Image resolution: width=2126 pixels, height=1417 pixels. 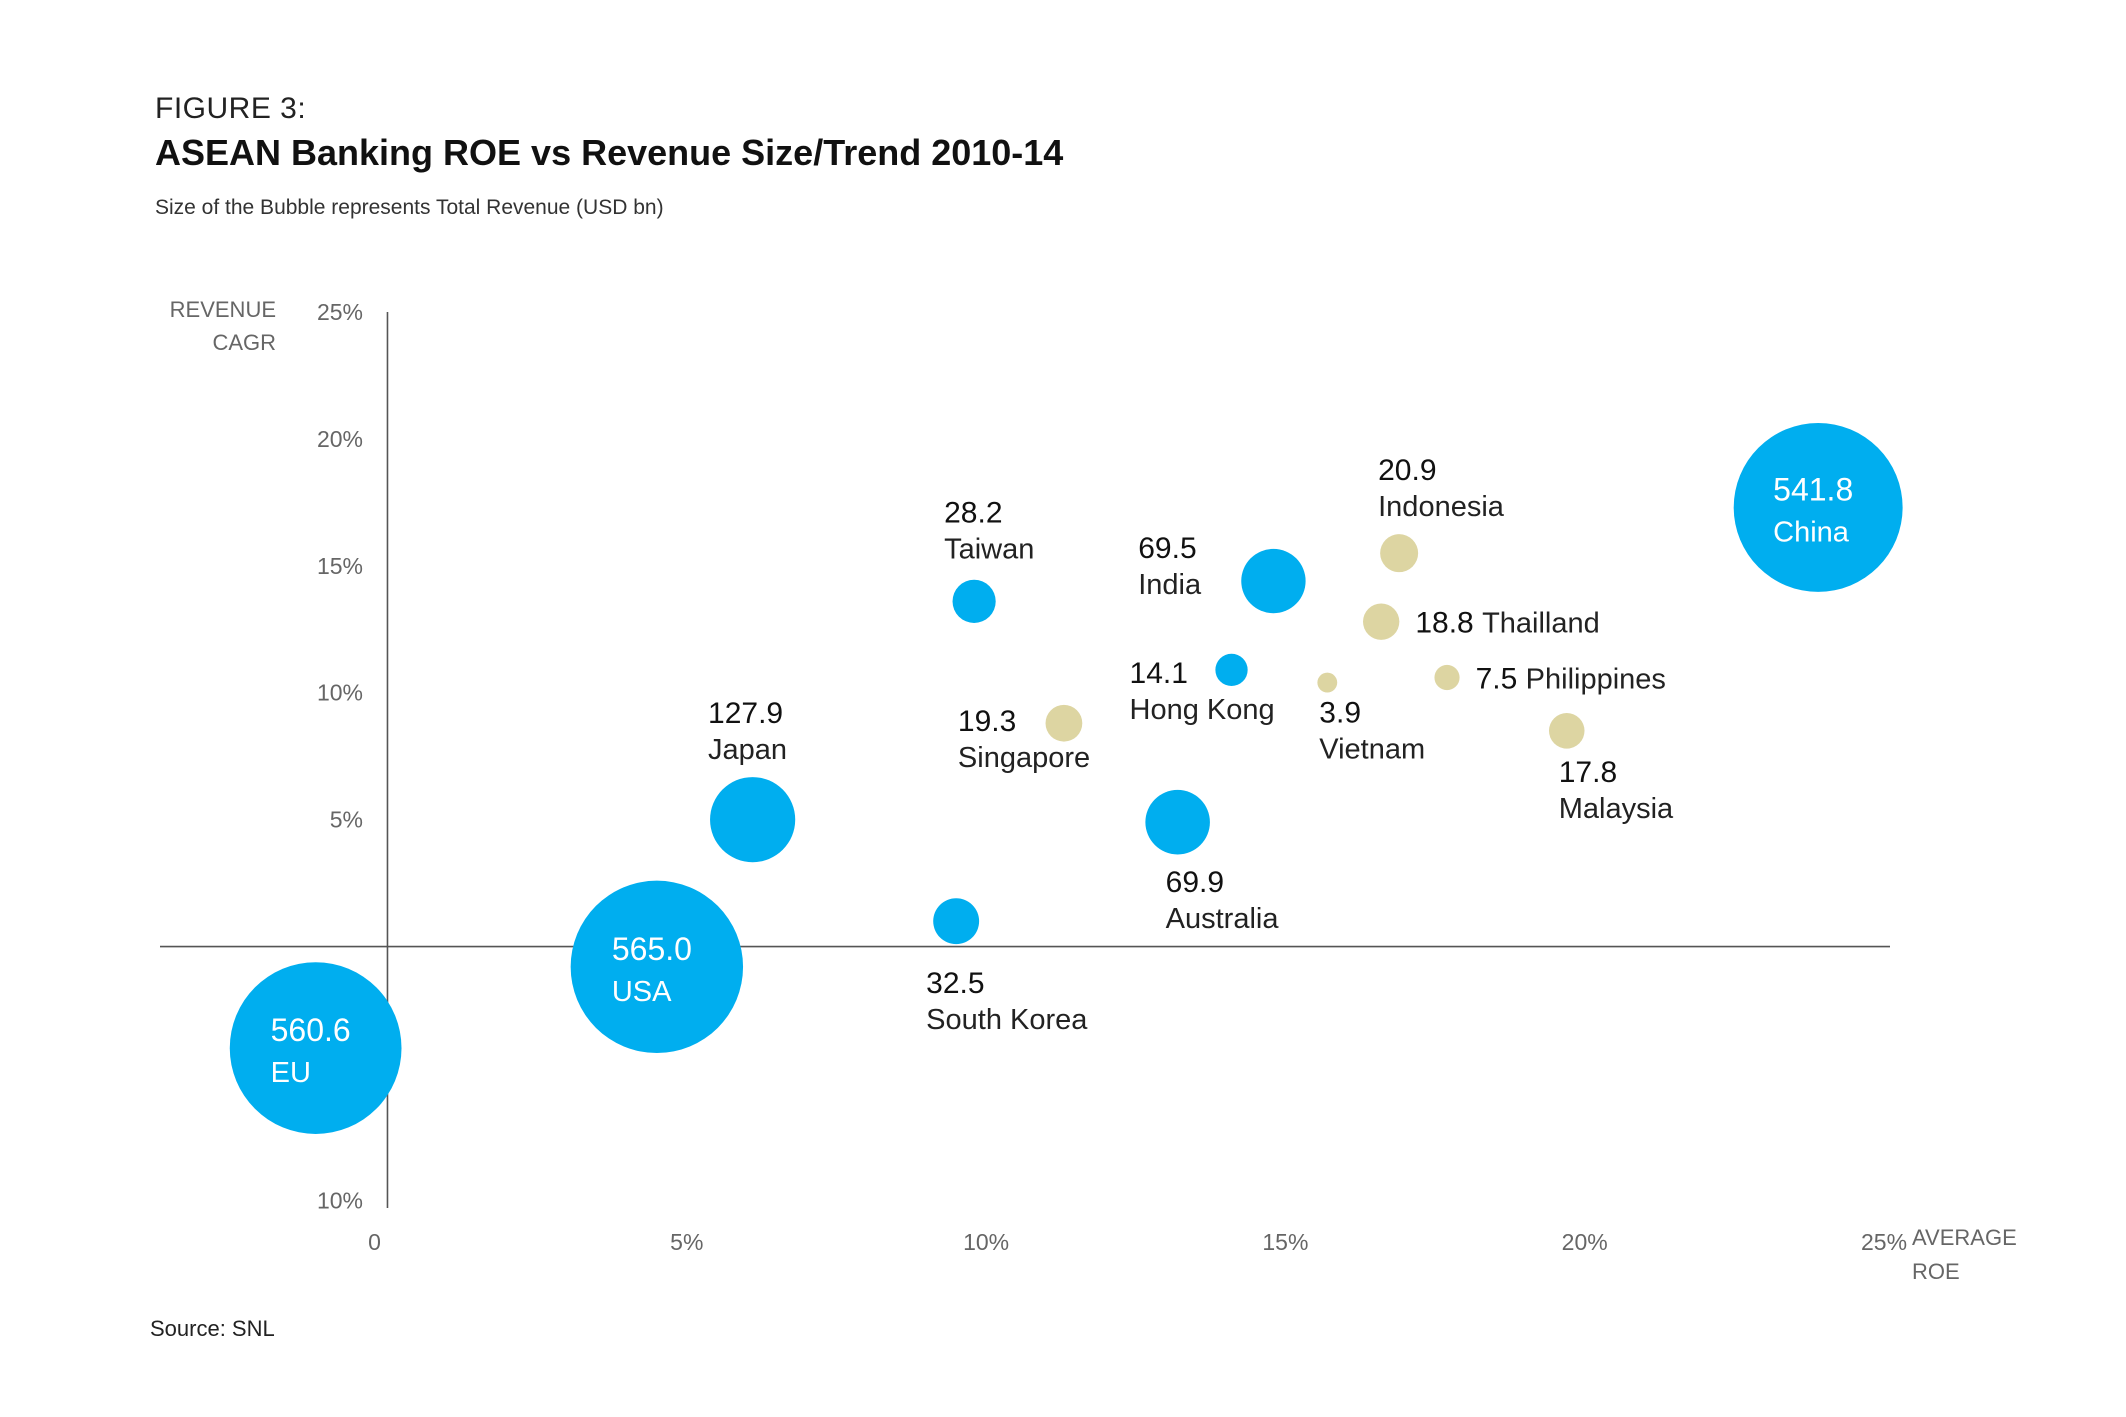 What do you see at coordinates (986, 1242) in the screenshot?
I see `x-tick-label: 10%` at bounding box center [986, 1242].